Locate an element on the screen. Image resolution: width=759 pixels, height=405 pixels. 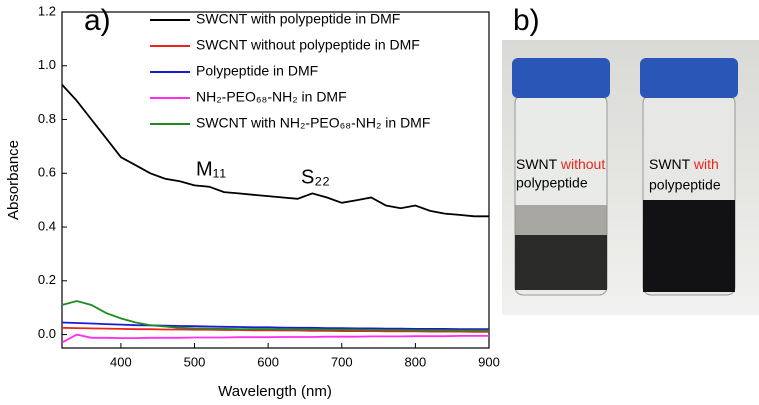
panel-label: b) is located at coordinates (526, 20).